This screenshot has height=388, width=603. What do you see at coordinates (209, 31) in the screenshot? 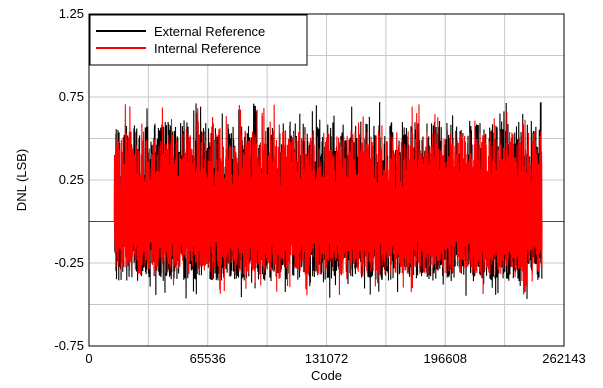
I see `legend-label-external-reference: External Reference` at bounding box center [209, 31].